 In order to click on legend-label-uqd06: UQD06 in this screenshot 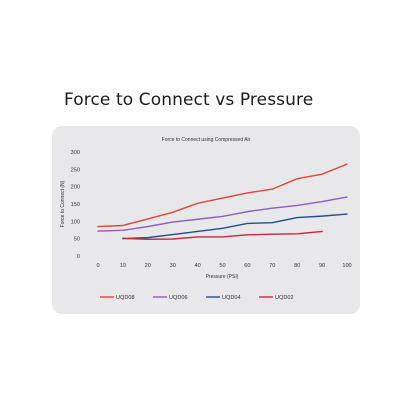, I will do `click(178, 298)`.